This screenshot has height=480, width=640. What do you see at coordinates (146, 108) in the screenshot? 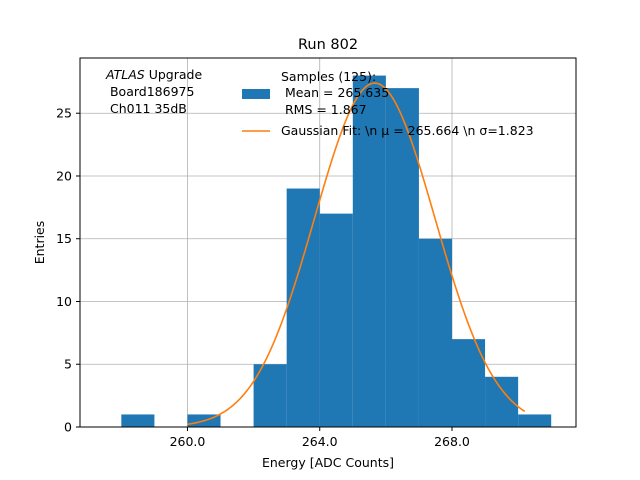
I see `annotation-line-3: Ch011 35dB` at bounding box center [146, 108].